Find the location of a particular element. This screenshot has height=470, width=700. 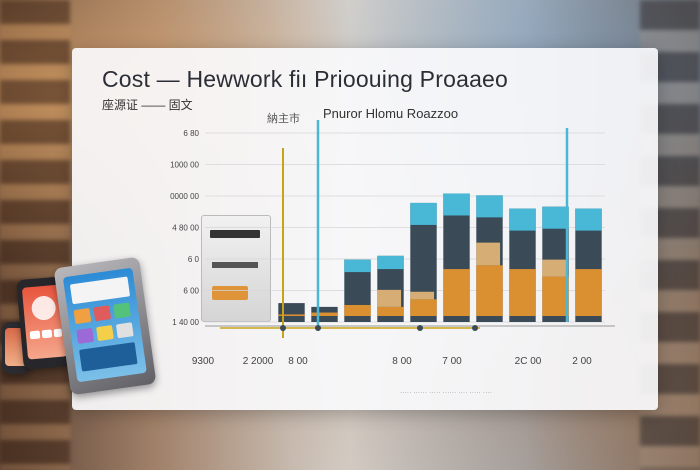

x-tick-label: 2C 00 is located at coordinates (528, 361).